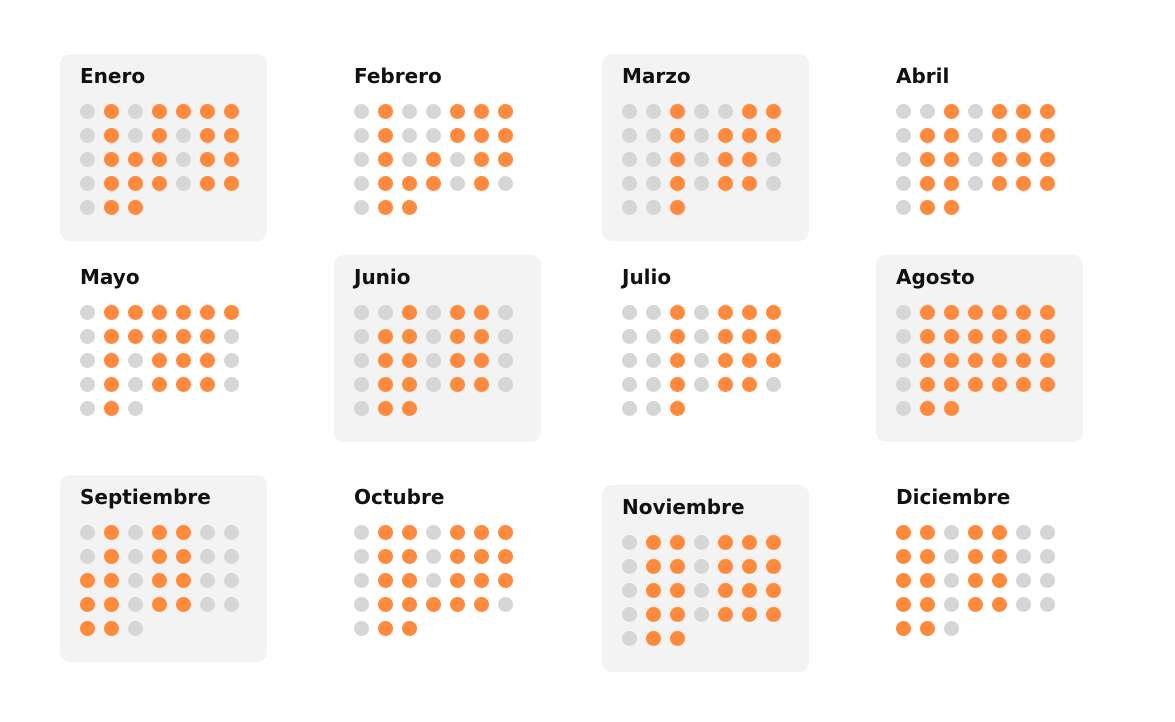  I want to click on month-title: Septiembre, so click(145, 497).